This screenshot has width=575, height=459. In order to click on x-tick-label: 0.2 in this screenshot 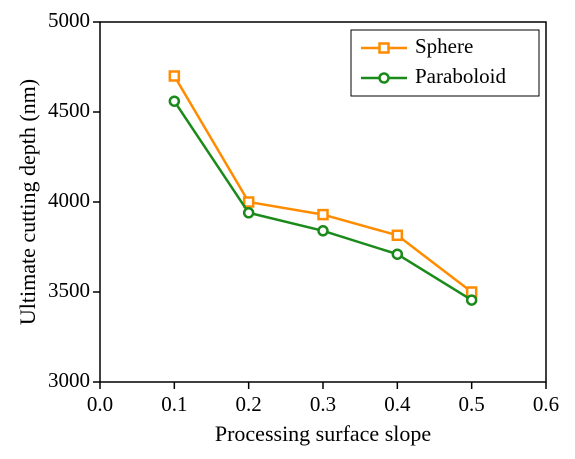, I will do `click(249, 404)`.